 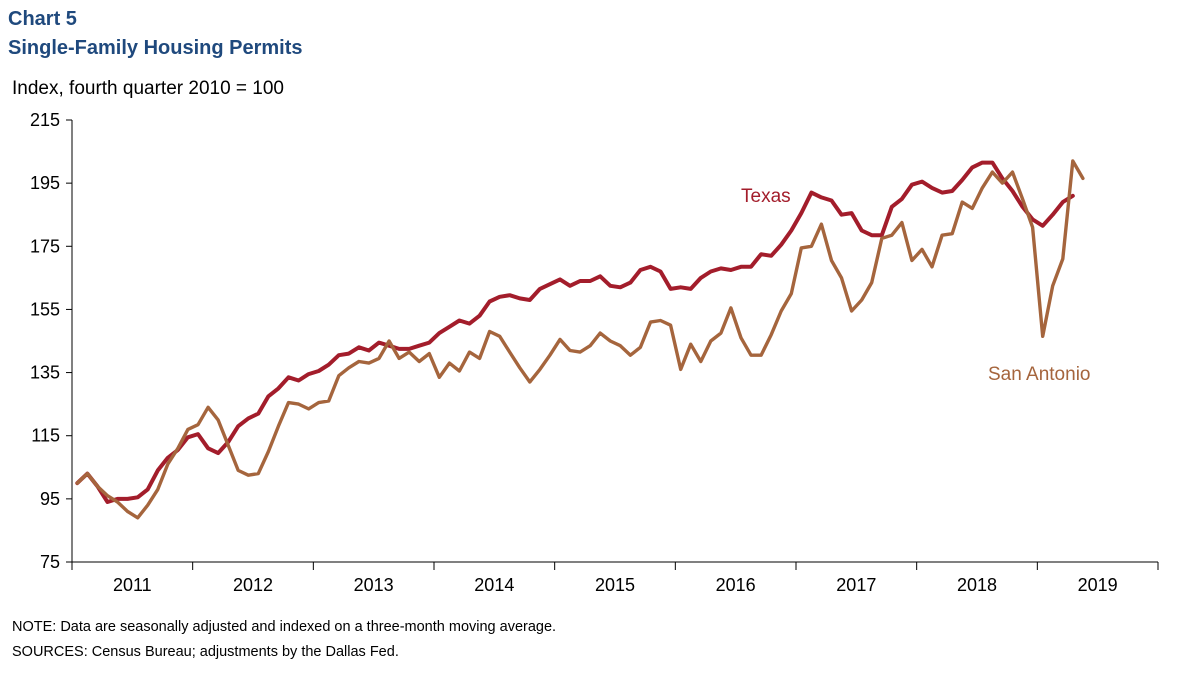 What do you see at coordinates (42, 19) in the screenshot?
I see `chart-number: Chart 5` at bounding box center [42, 19].